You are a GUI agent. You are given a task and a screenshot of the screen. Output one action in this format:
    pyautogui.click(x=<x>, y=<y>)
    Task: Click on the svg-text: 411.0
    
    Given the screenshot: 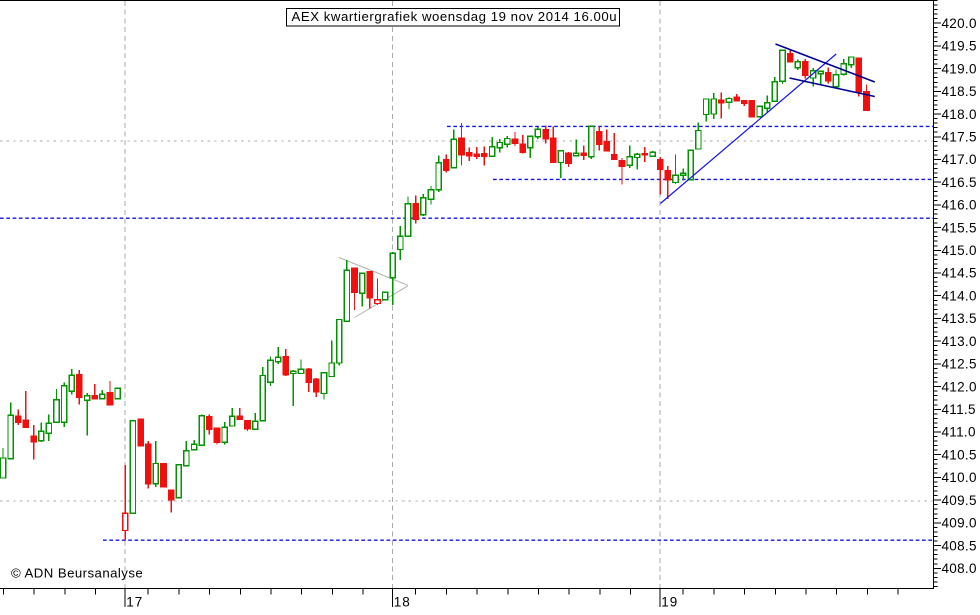 What is the action you would take?
    pyautogui.click(x=959, y=432)
    